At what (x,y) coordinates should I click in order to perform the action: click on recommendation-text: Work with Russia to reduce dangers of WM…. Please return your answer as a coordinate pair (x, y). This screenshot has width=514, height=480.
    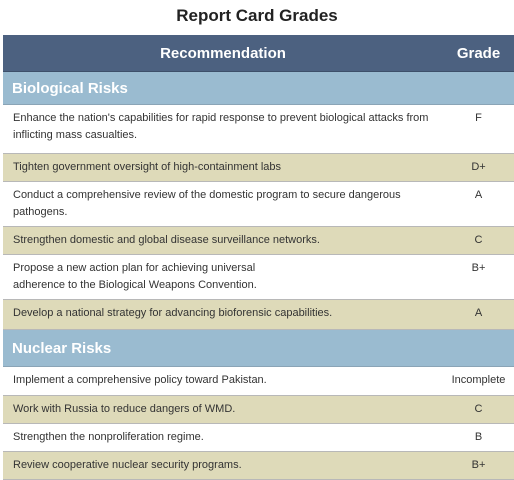
    Looking at the image, I should click on (124, 409).